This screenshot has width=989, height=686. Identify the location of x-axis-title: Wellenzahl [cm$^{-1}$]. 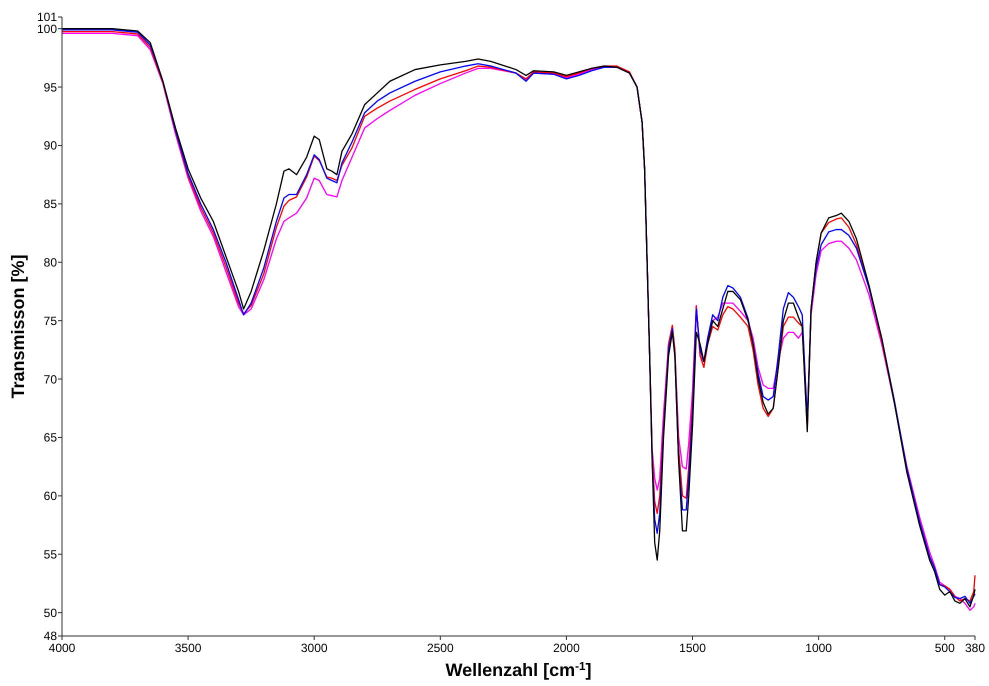
(518, 670).